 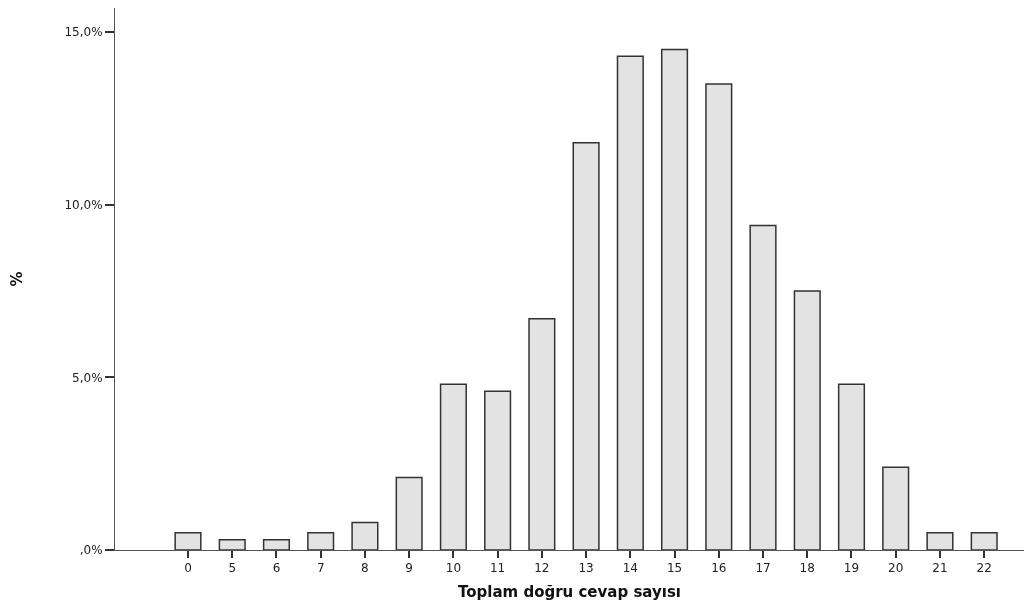 What do you see at coordinates (16, 279) in the screenshot?
I see `y-axis-title: %` at bounding box center [16, 279].